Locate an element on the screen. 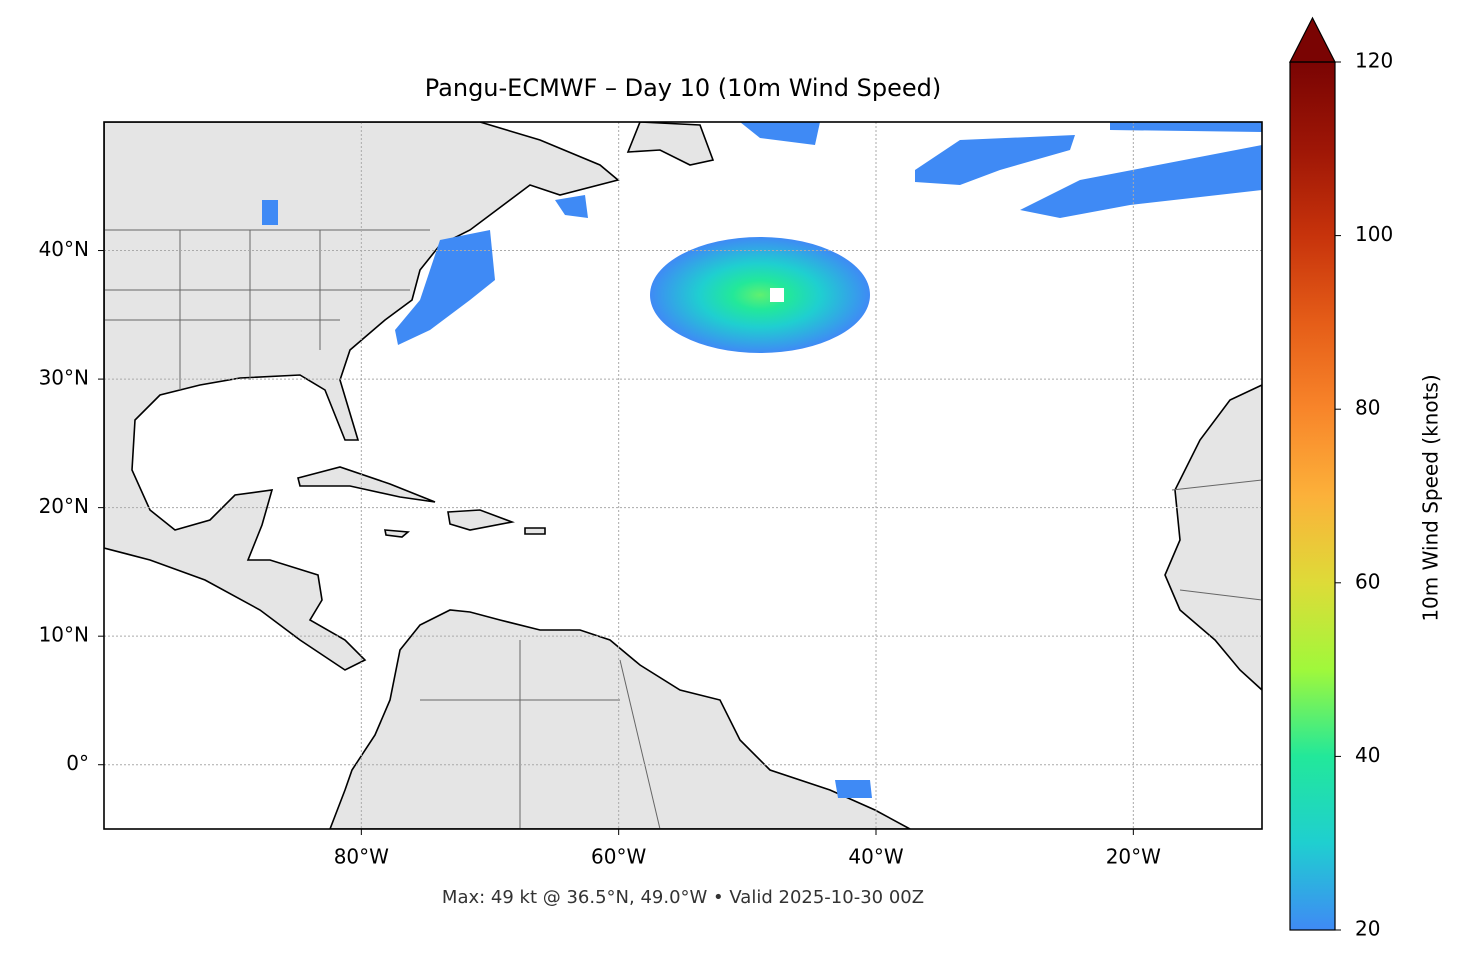 This screenshot has width=1466, height=973. chart-title: Pangu-ECMWF – Day 10 (10m Wind Speed) is located at coordinates (683, 88).